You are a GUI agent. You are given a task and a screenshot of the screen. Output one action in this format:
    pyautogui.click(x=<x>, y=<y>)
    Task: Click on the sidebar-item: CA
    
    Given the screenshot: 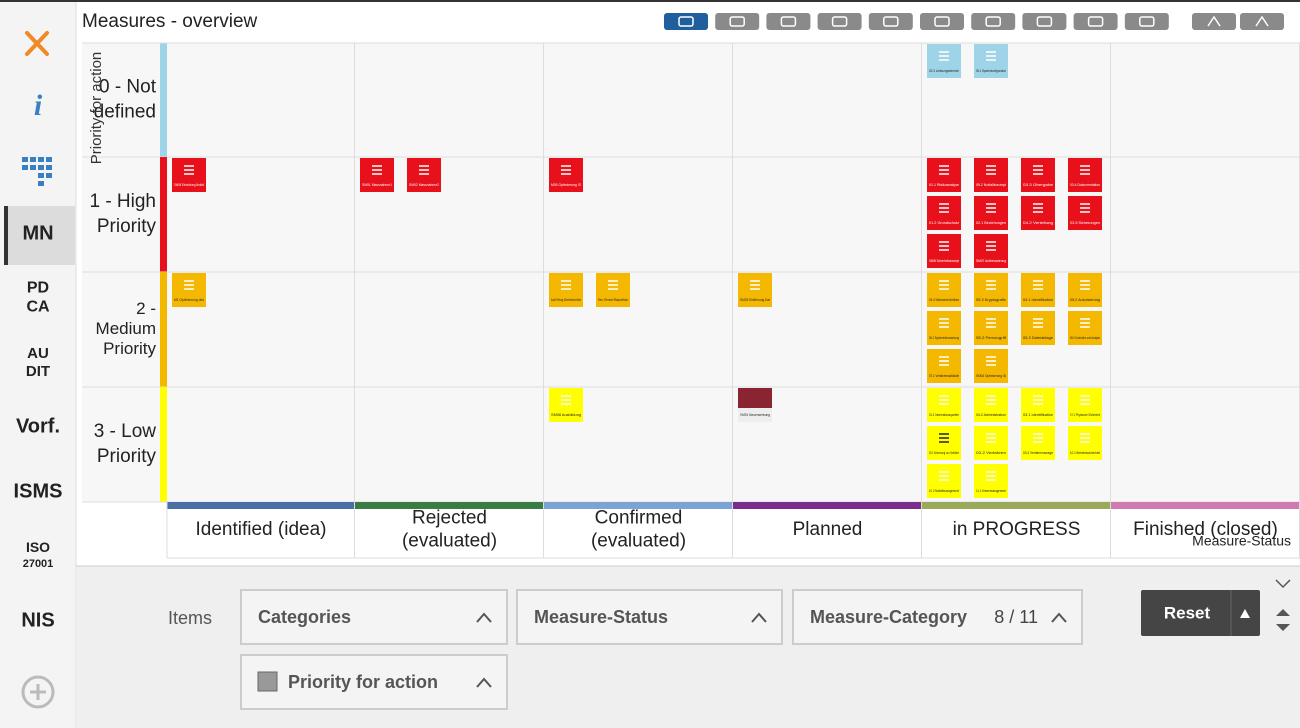 What is the action you would take?
    pyautogui.click(x=38, y=307)
    